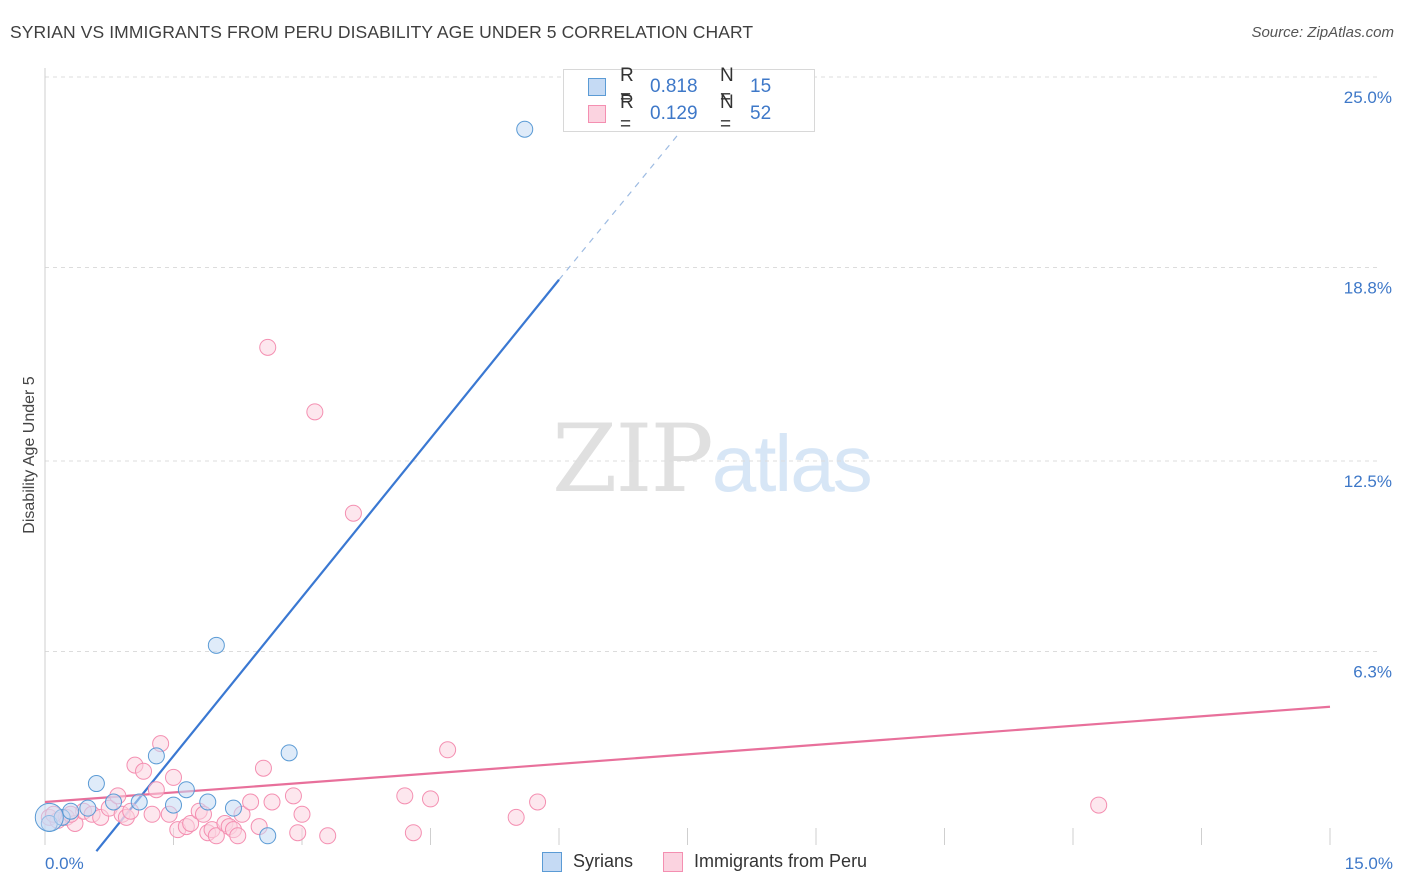 This screenshot has height=892, width=1406. Describe the element at coordinates (597, 87) in the screenshot. I see `legend-swatch-syrians` at that location.